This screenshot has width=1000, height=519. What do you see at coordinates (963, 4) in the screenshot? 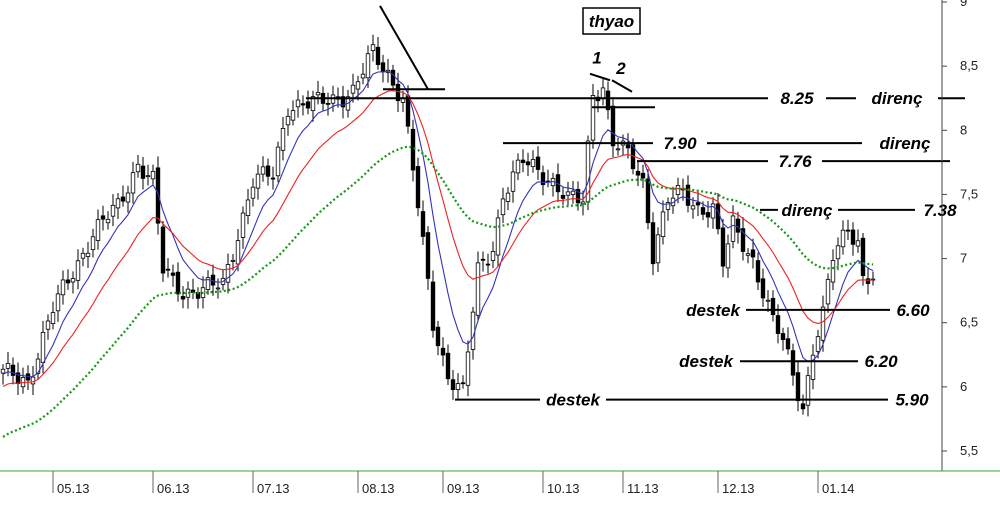
I see `y-tick-label: 9` at bounding box center [963, 4].